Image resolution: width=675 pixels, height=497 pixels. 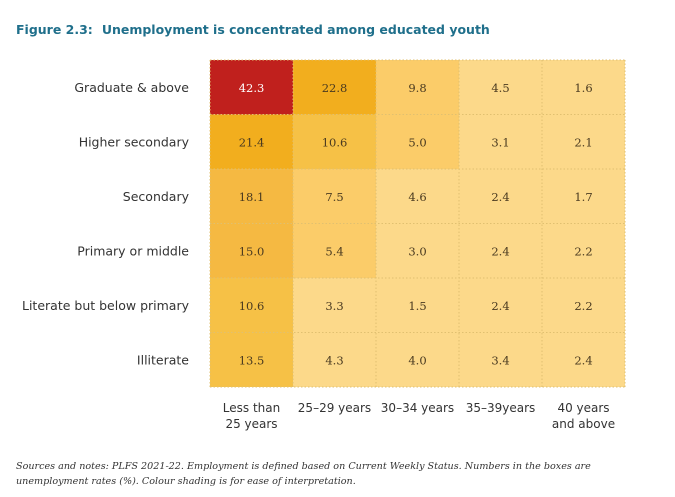 I want to click on cell-value-label: 3.4, so click(x=500, y=360).